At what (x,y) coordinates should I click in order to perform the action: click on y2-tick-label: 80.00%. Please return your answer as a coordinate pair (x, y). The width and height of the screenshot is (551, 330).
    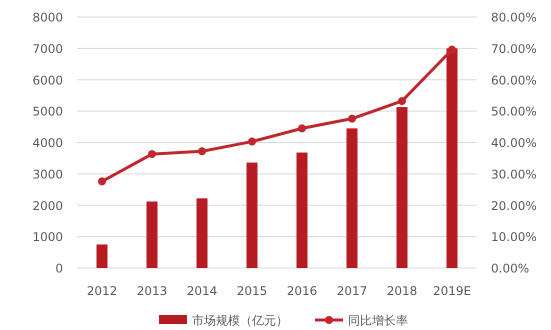
    Looking at the image, I should click on (514, 17).